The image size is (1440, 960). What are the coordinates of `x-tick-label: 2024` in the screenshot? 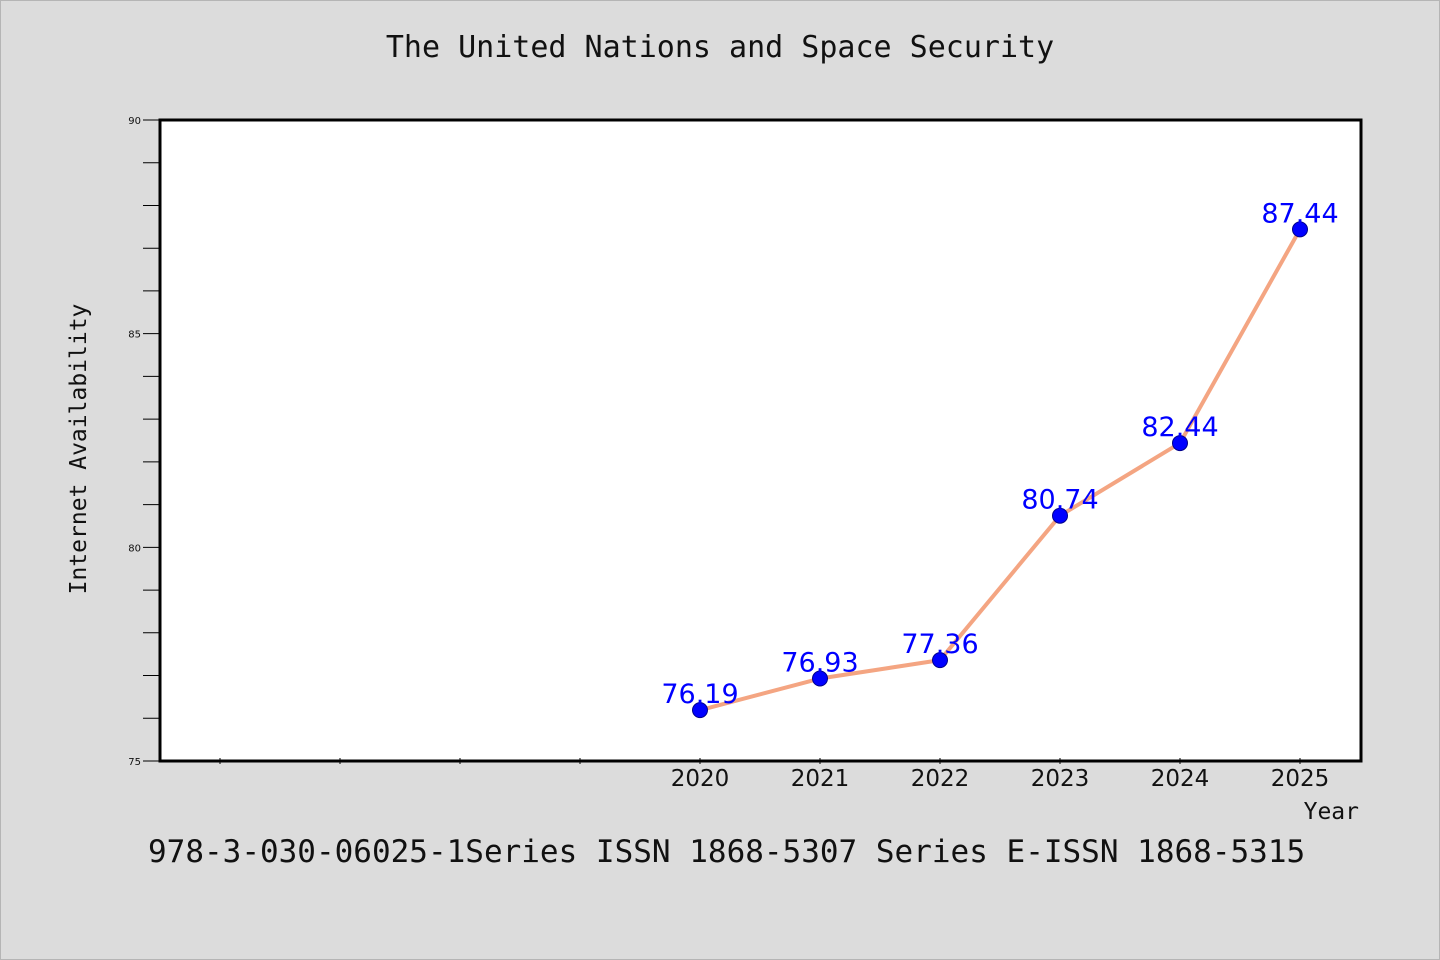 It's located at (1180, 779).